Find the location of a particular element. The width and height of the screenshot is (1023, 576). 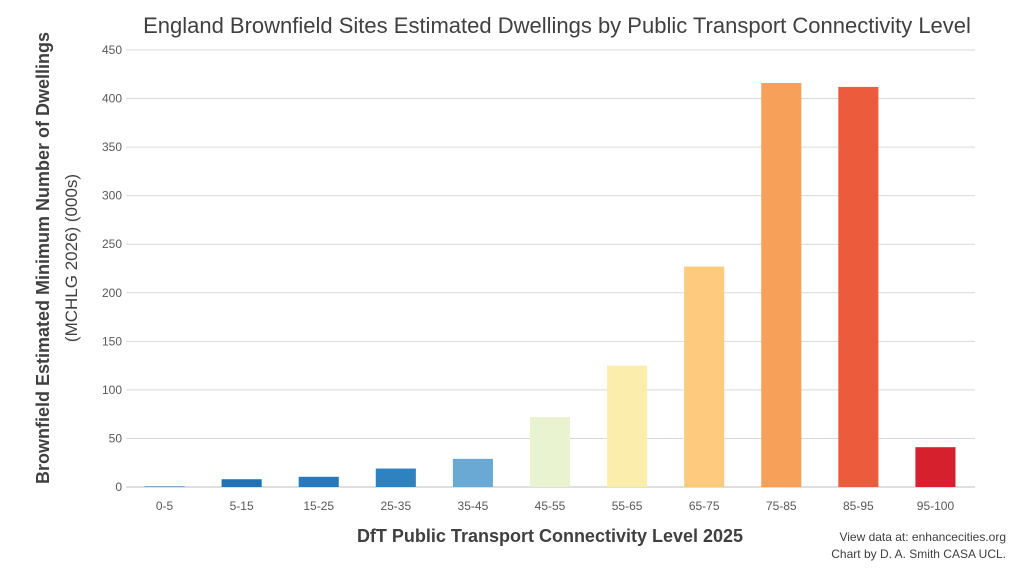

x-tick-label: 55-65 is located at coordinates (627, 506).